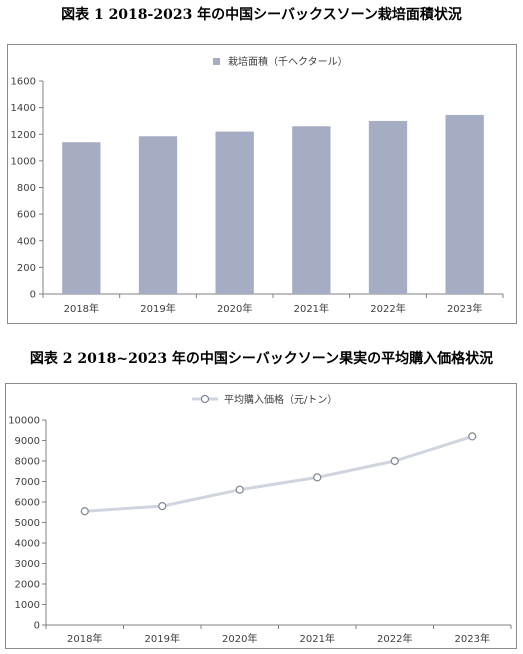 The image size is (523, 654). Describe the element at coordinates (23, 108) in the screenshot. I see `y-tick-label: 1400` at that location.